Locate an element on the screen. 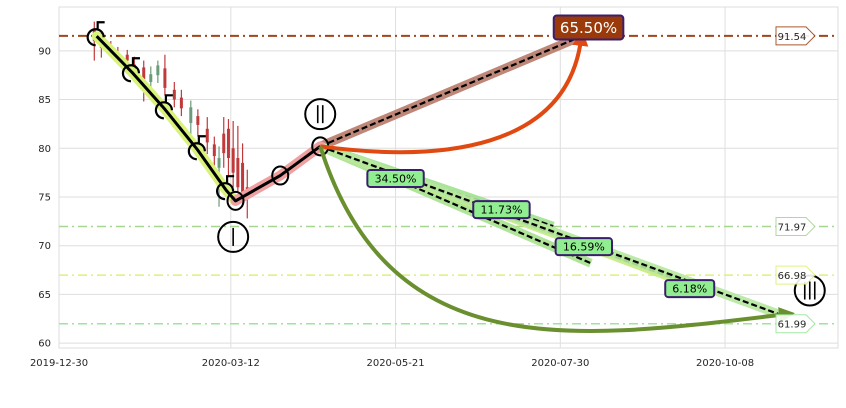 Image resolution: width=846 pixels, height=408 pixels. x-tick-label: 2019-12-30 is located at coordinates (59, 363).